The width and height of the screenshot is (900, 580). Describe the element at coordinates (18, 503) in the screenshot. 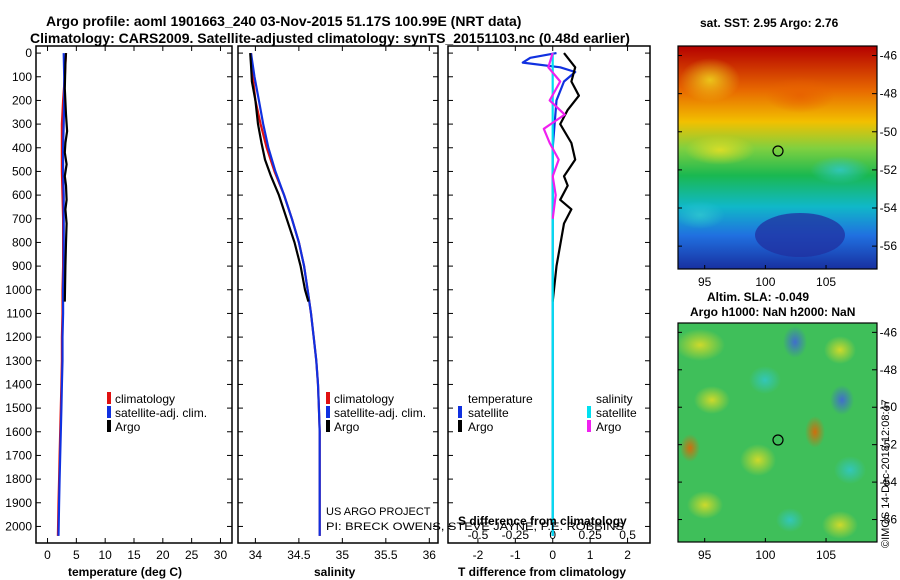

I see `depth-tick-label: 1900` at that location.